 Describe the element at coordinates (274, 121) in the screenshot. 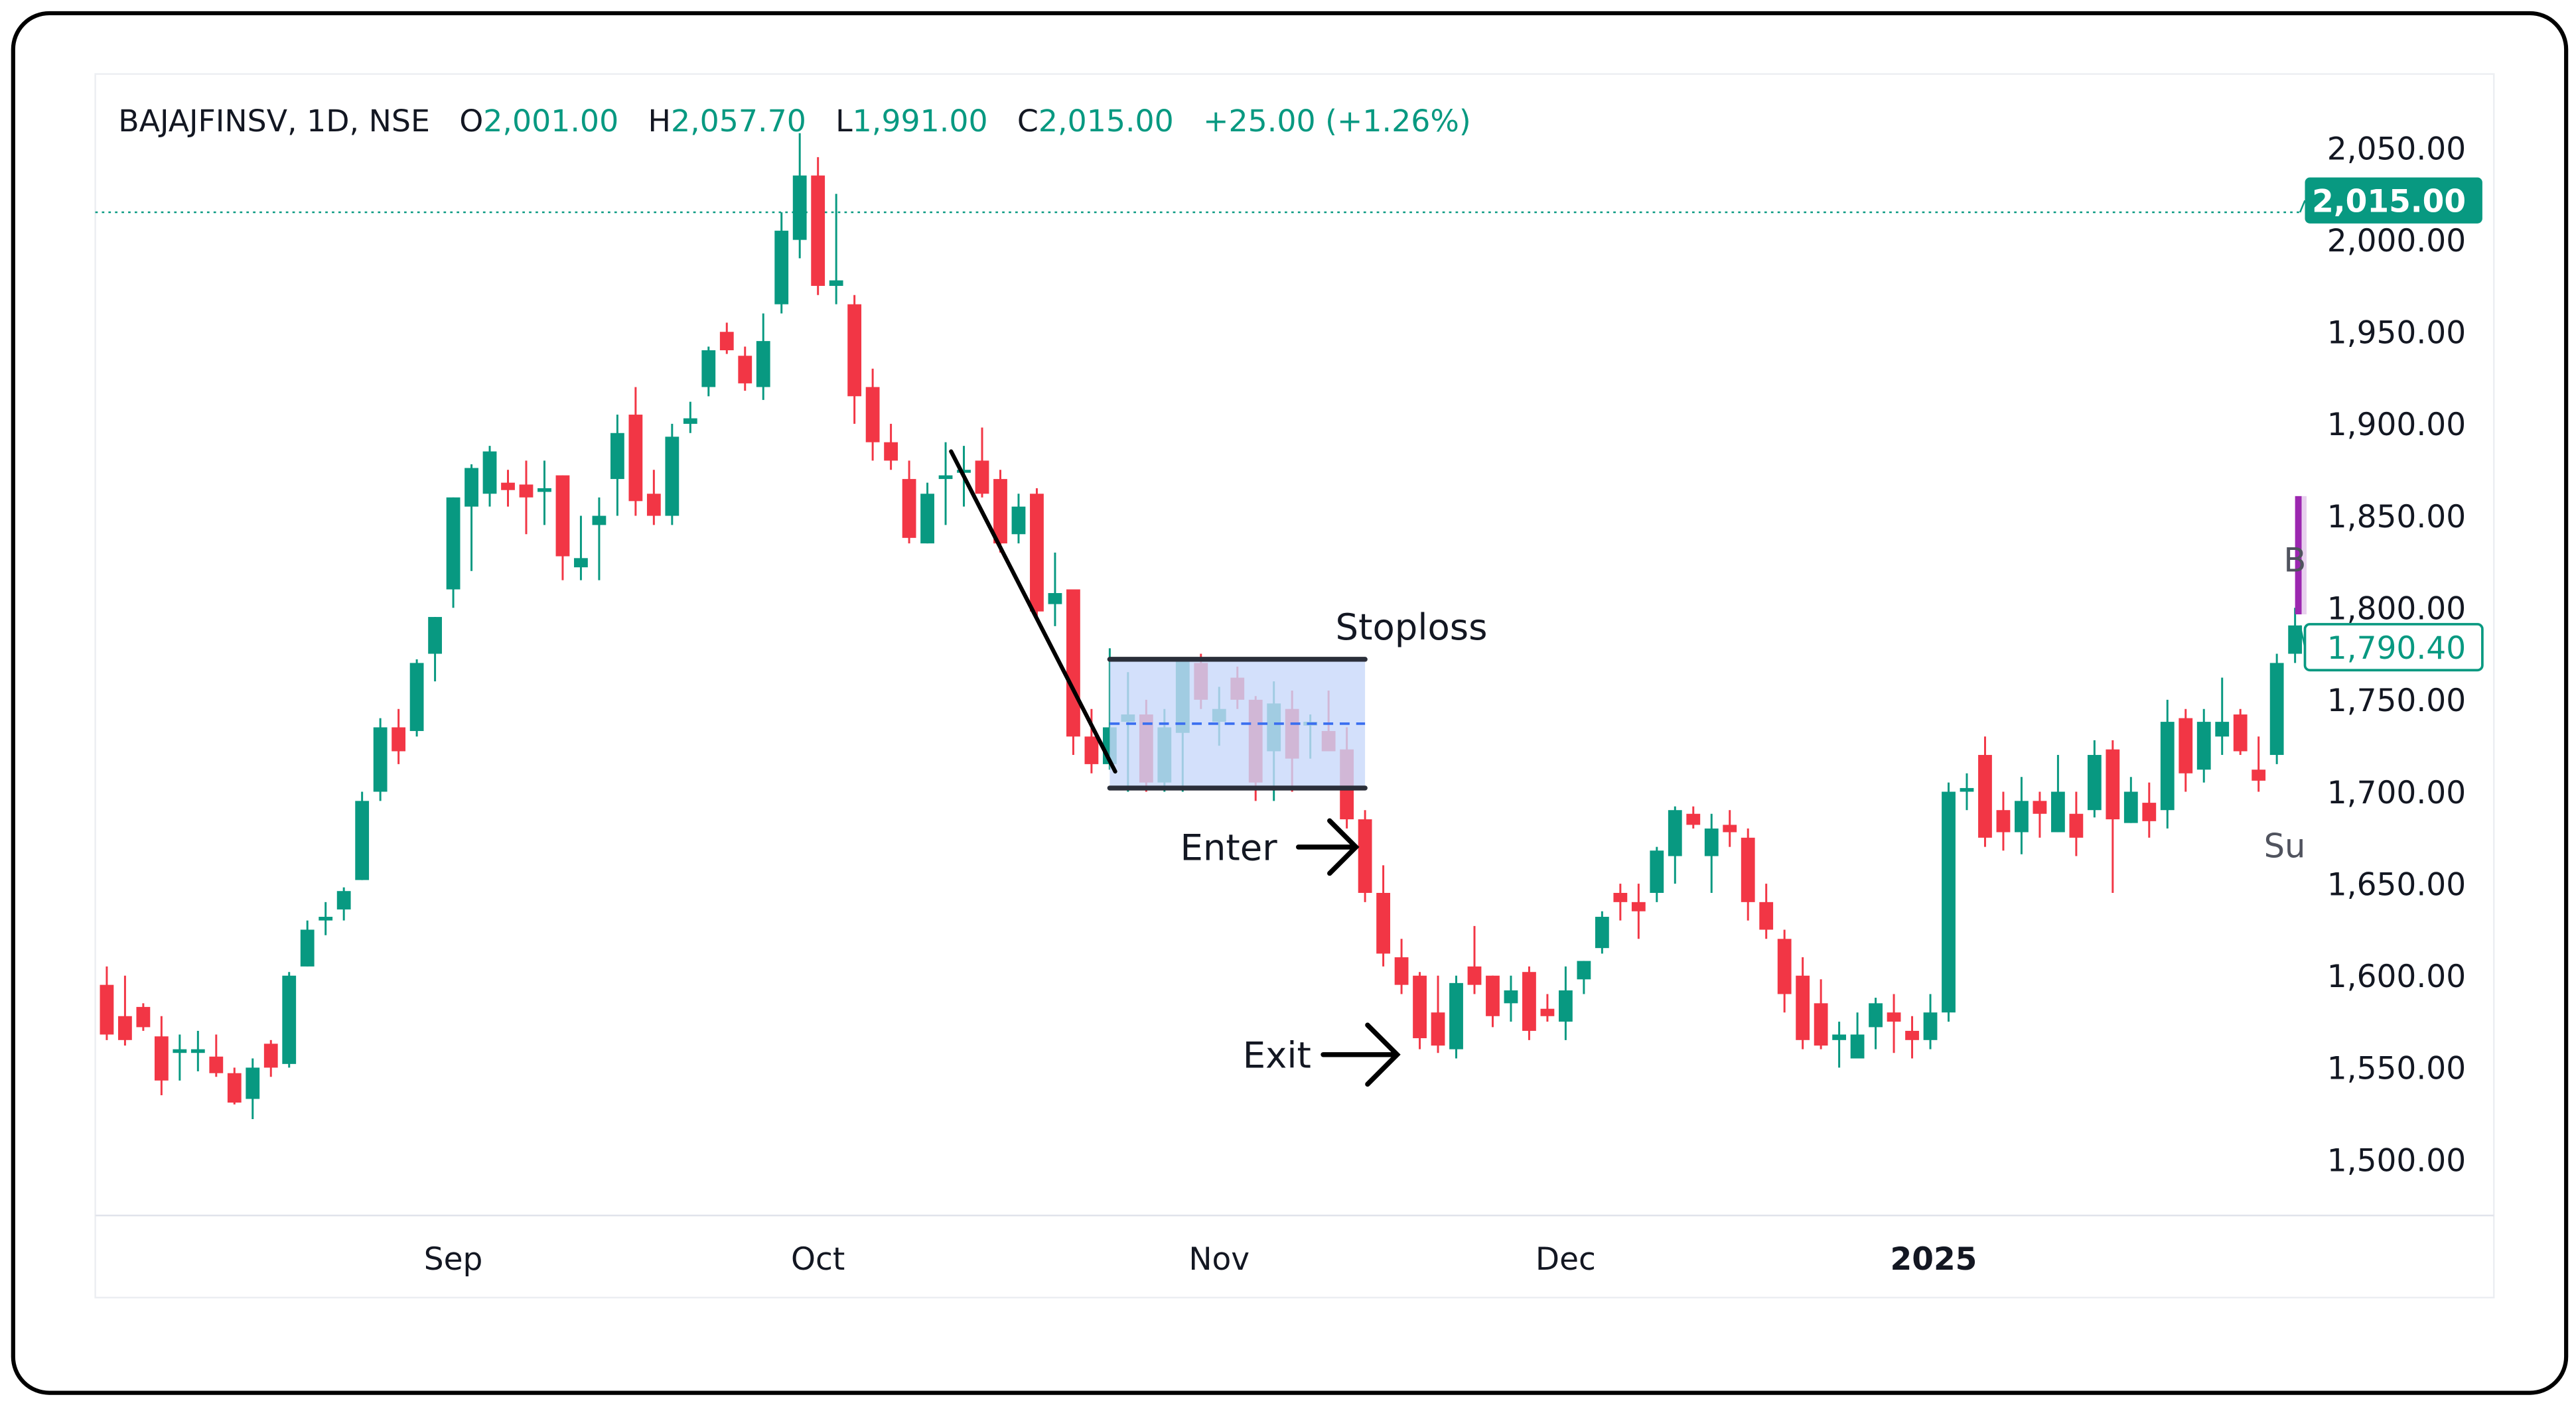

I see `symbol-label: BAJAJFINSV, 1D, NSE` at that location.